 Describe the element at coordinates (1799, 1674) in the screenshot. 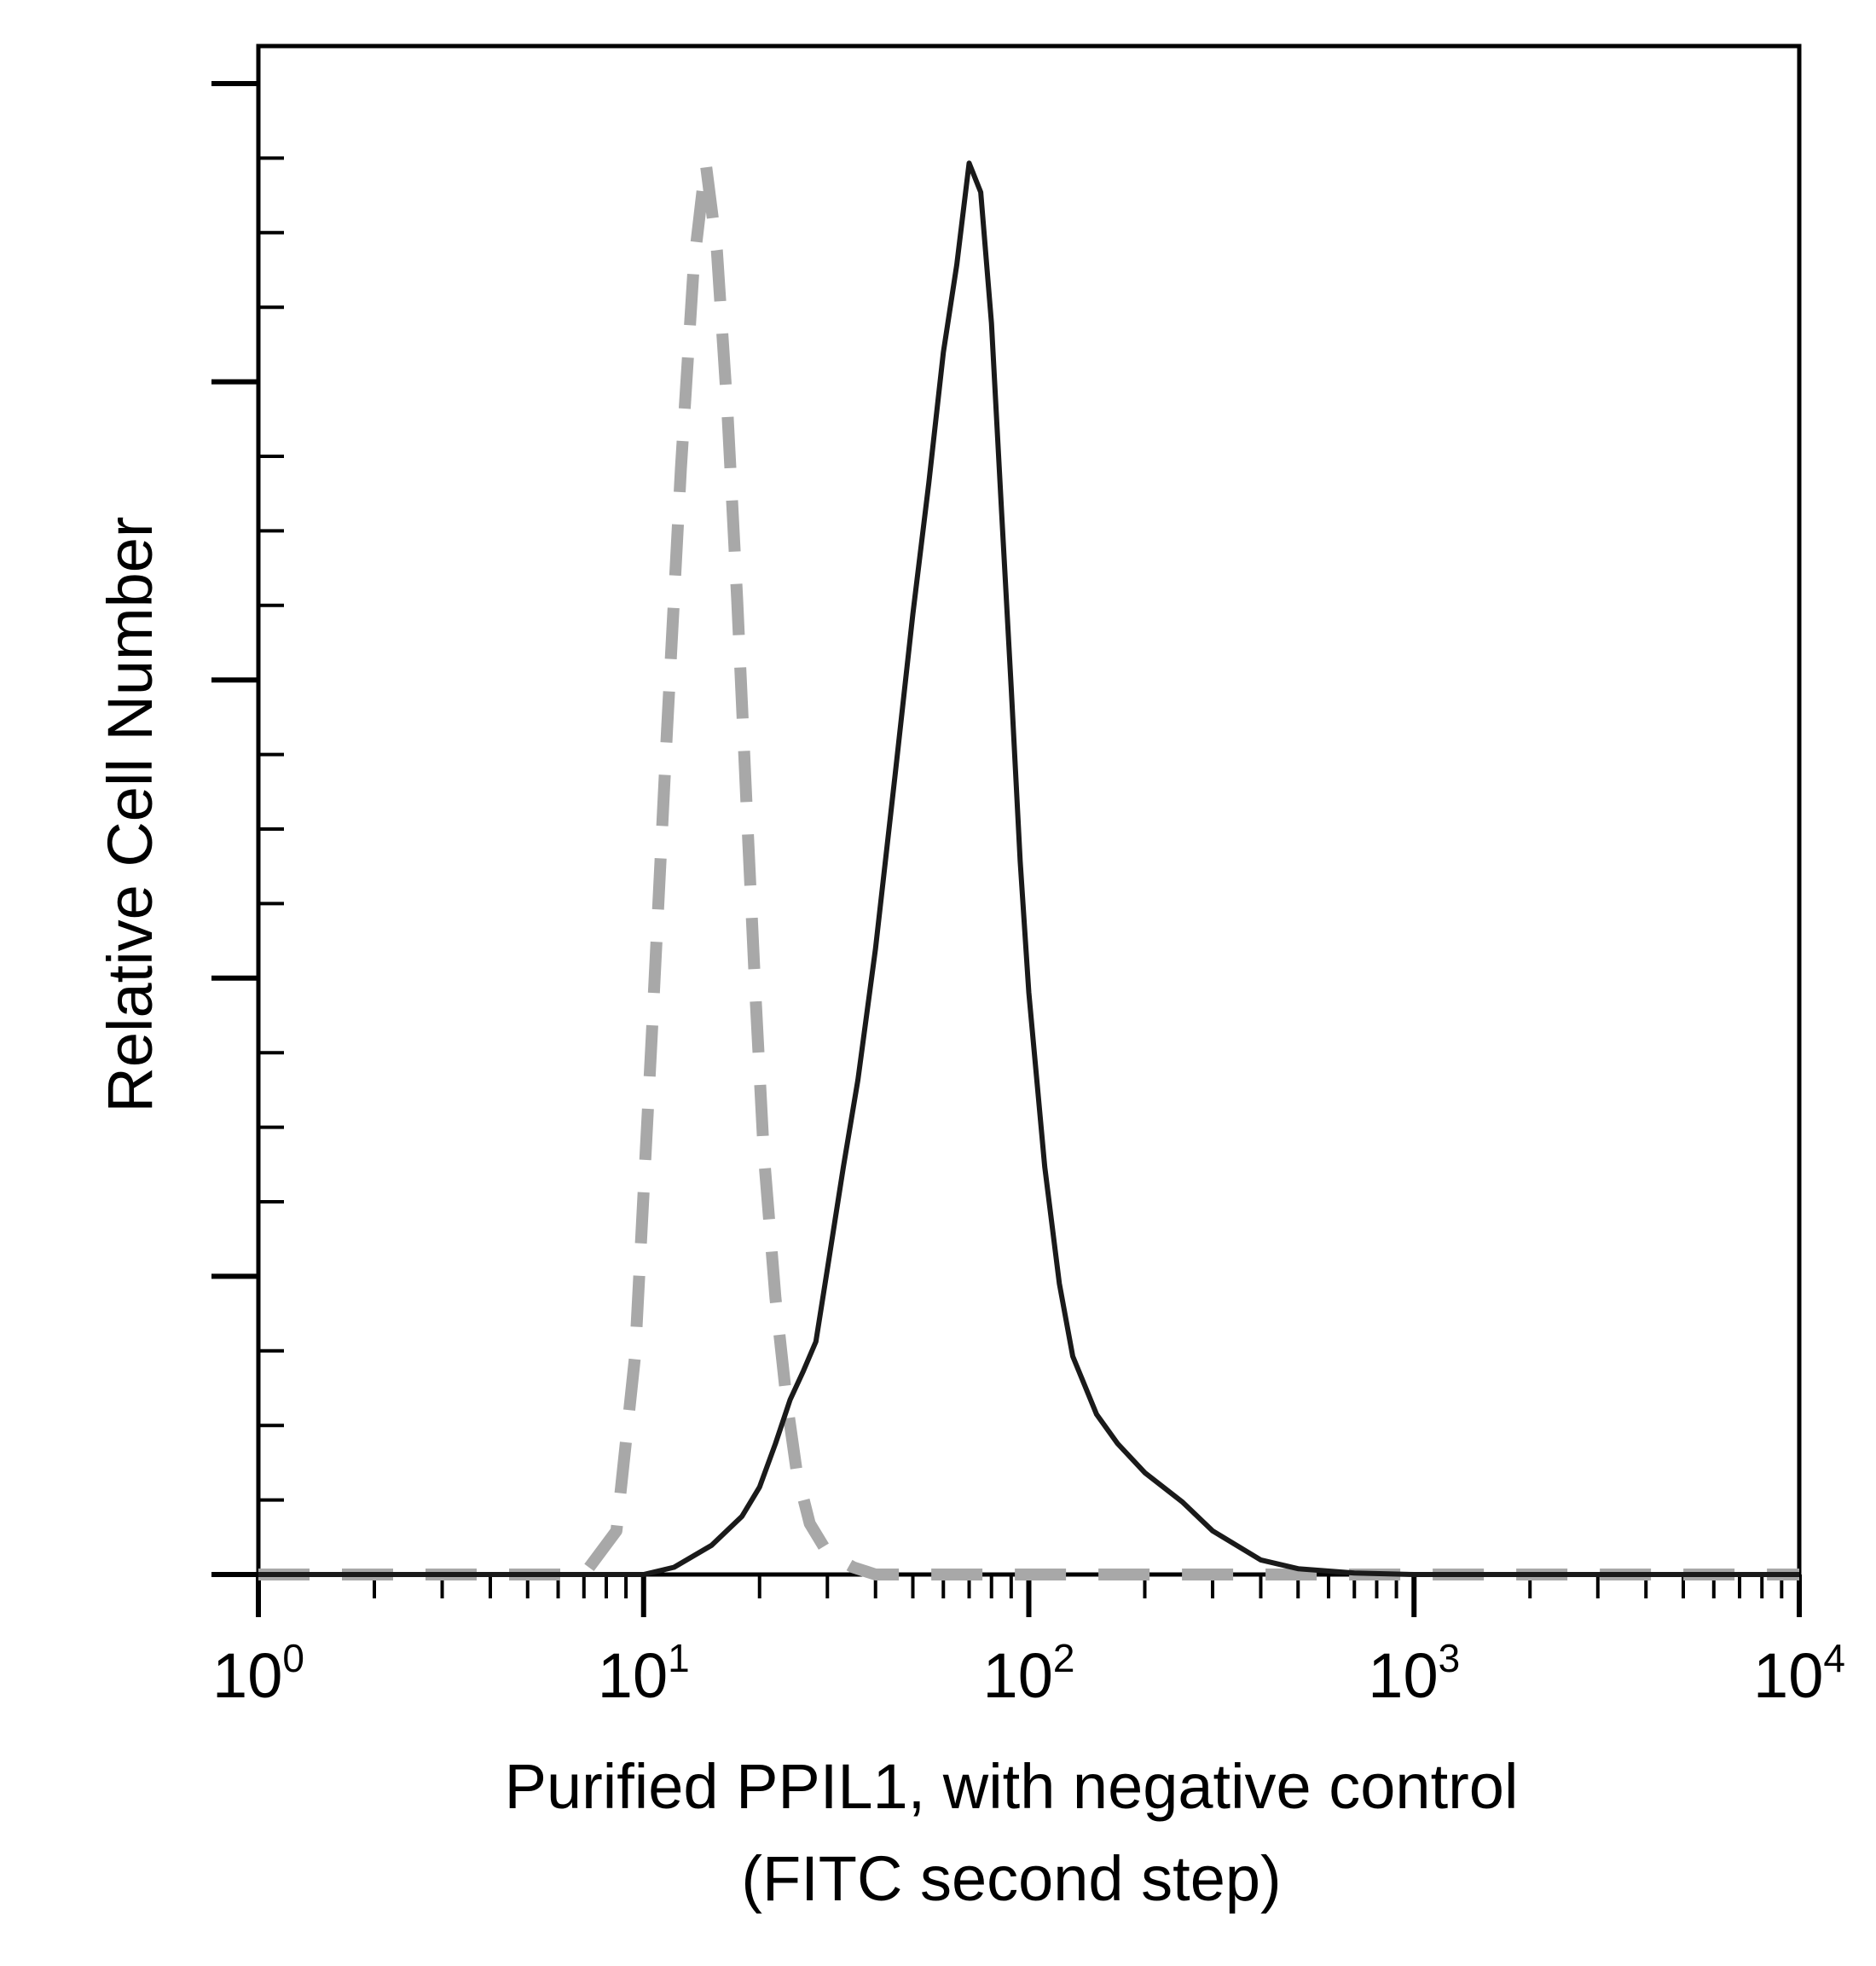

I see `x-tick-label: 10⁴` at that location.